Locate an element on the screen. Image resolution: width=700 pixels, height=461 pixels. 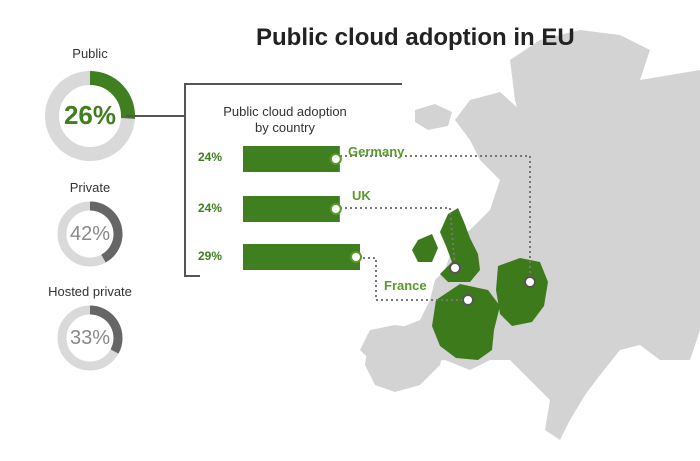
bar-value-label-france: 29% is located at coordinates (210, 256).